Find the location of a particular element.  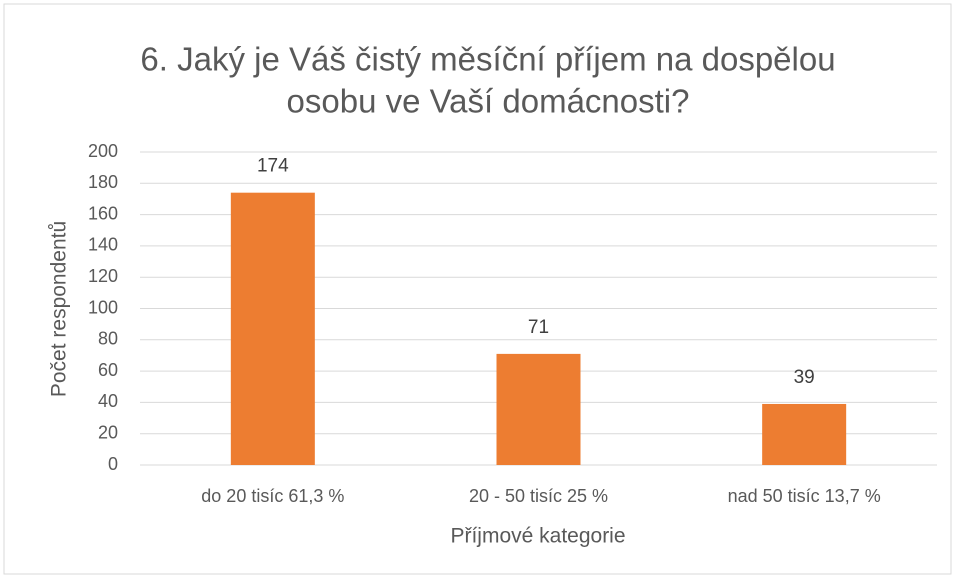

y-tick-label: 20 is located at coordinates (108, 432).